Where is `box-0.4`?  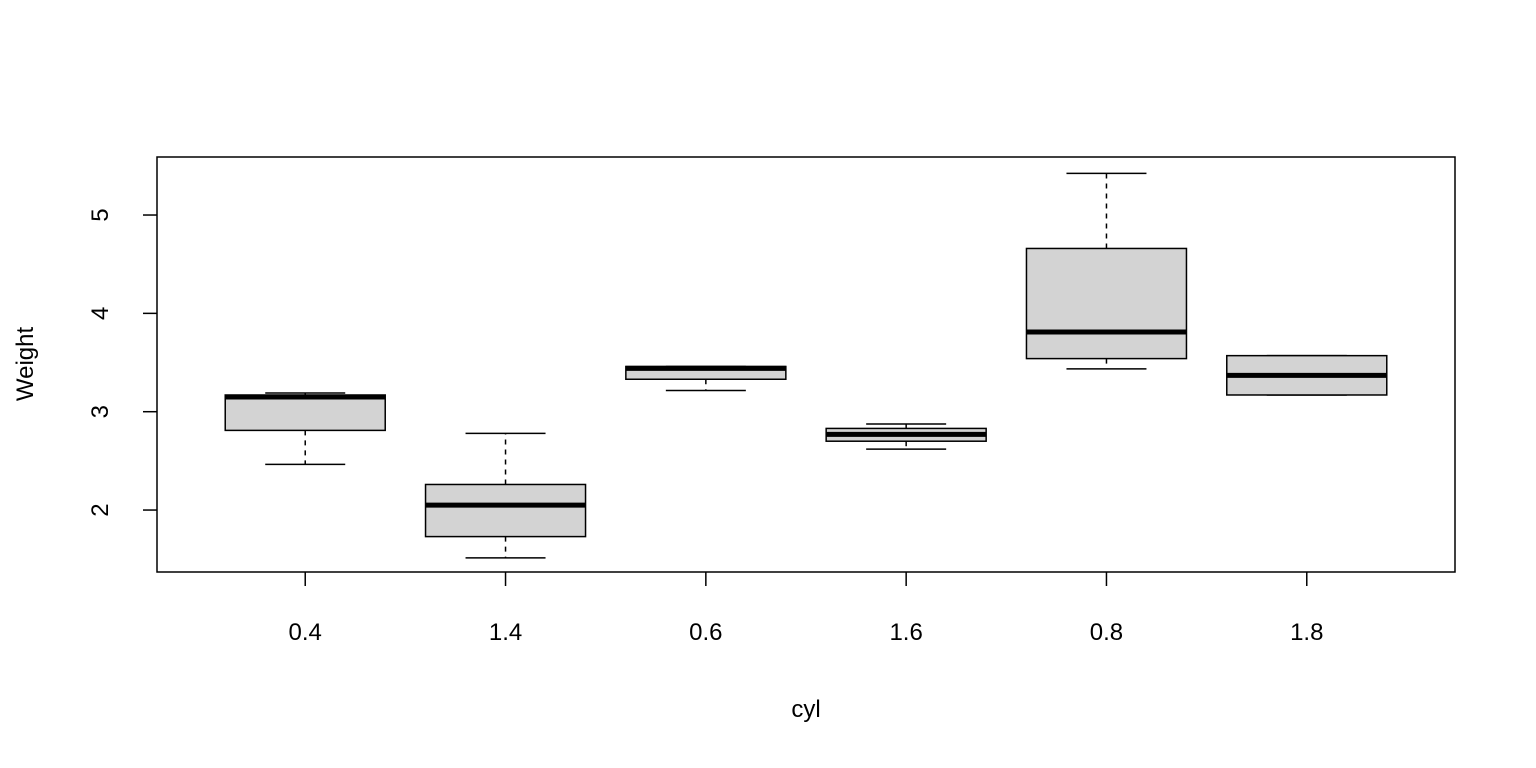
box-0.4 is located at coordinates (305, 429).